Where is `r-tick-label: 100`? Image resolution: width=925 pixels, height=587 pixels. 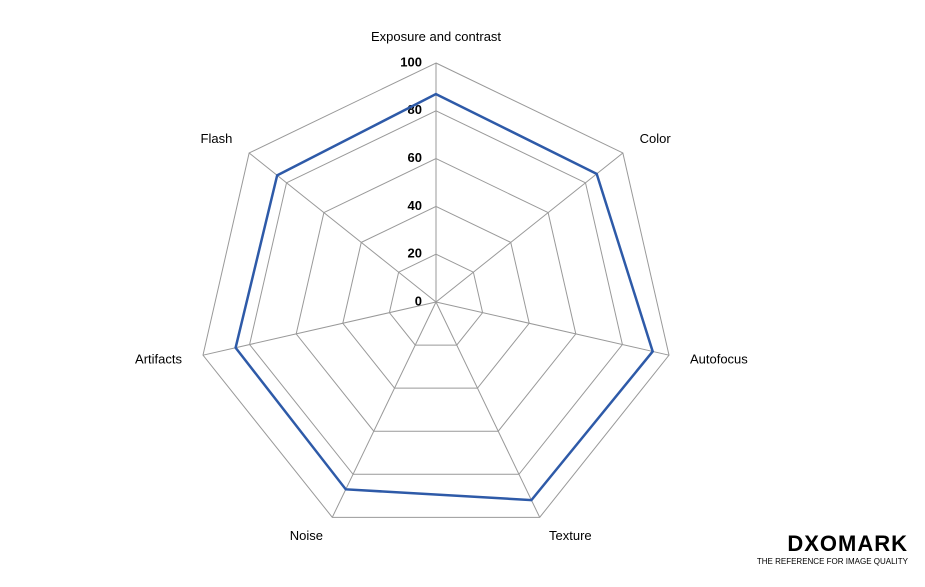
r-tick-label: 100 is located at coordinates (411, 61).